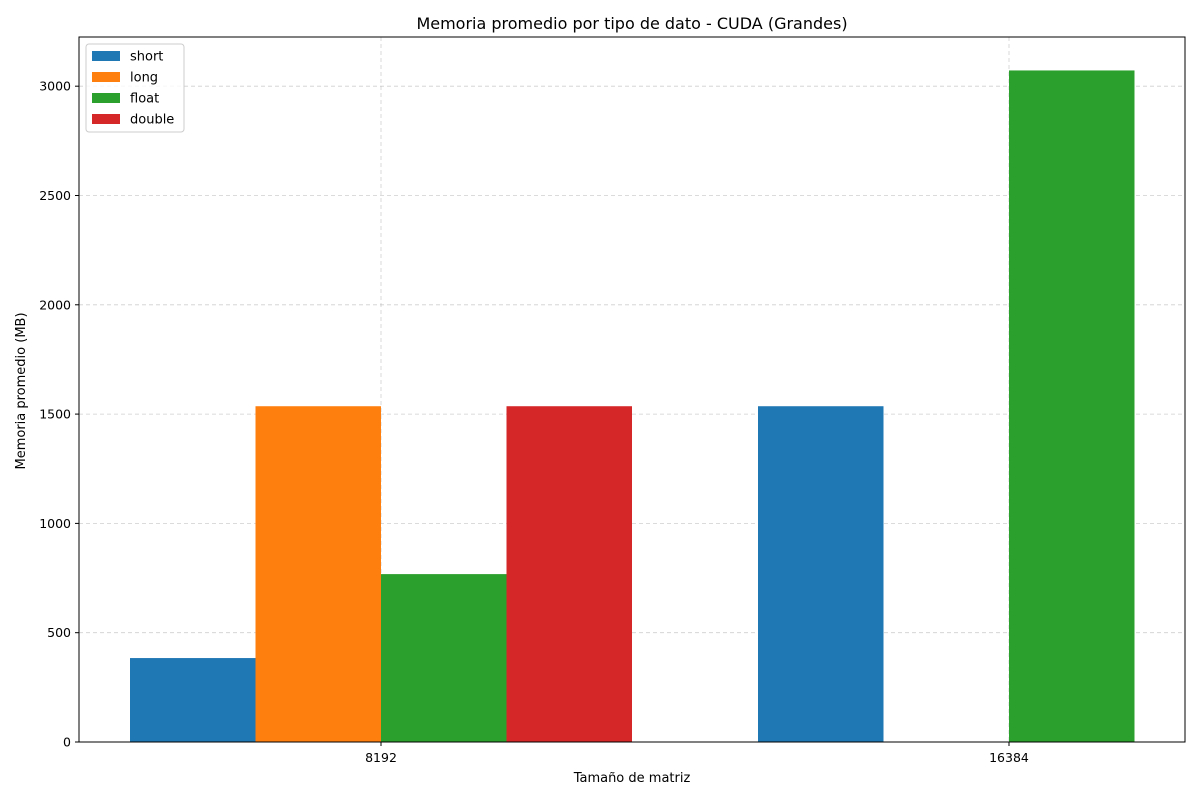  Describe the element at coordinates (55, 195) in the screenshot. I see `y-tick-label: 2500` at that location.